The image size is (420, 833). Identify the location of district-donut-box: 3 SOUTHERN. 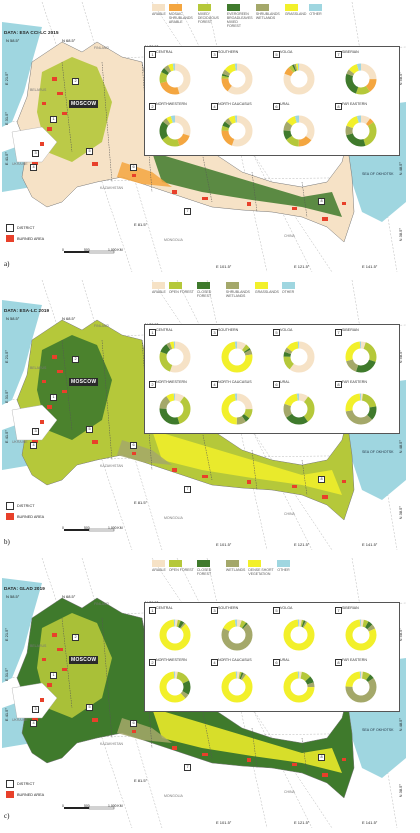
(239, 630).